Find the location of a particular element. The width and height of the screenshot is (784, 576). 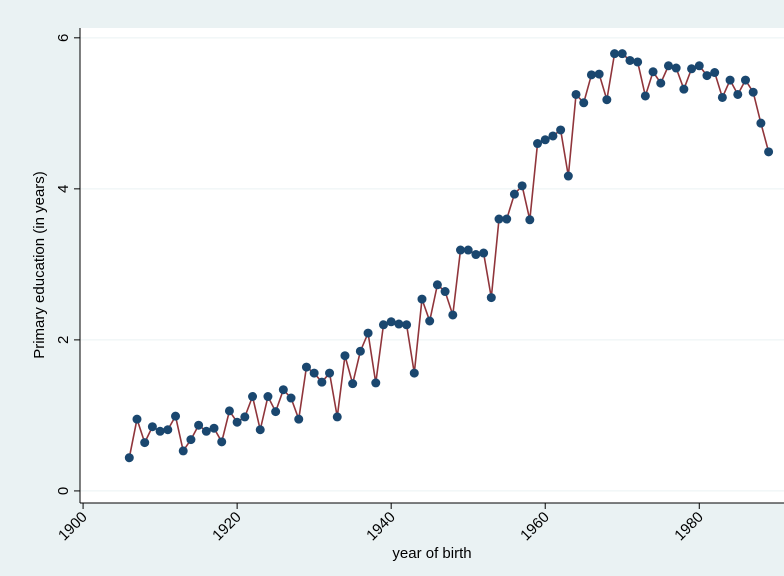

y-axis-label: Primary education (in years) is located at coordinates (39, 265).